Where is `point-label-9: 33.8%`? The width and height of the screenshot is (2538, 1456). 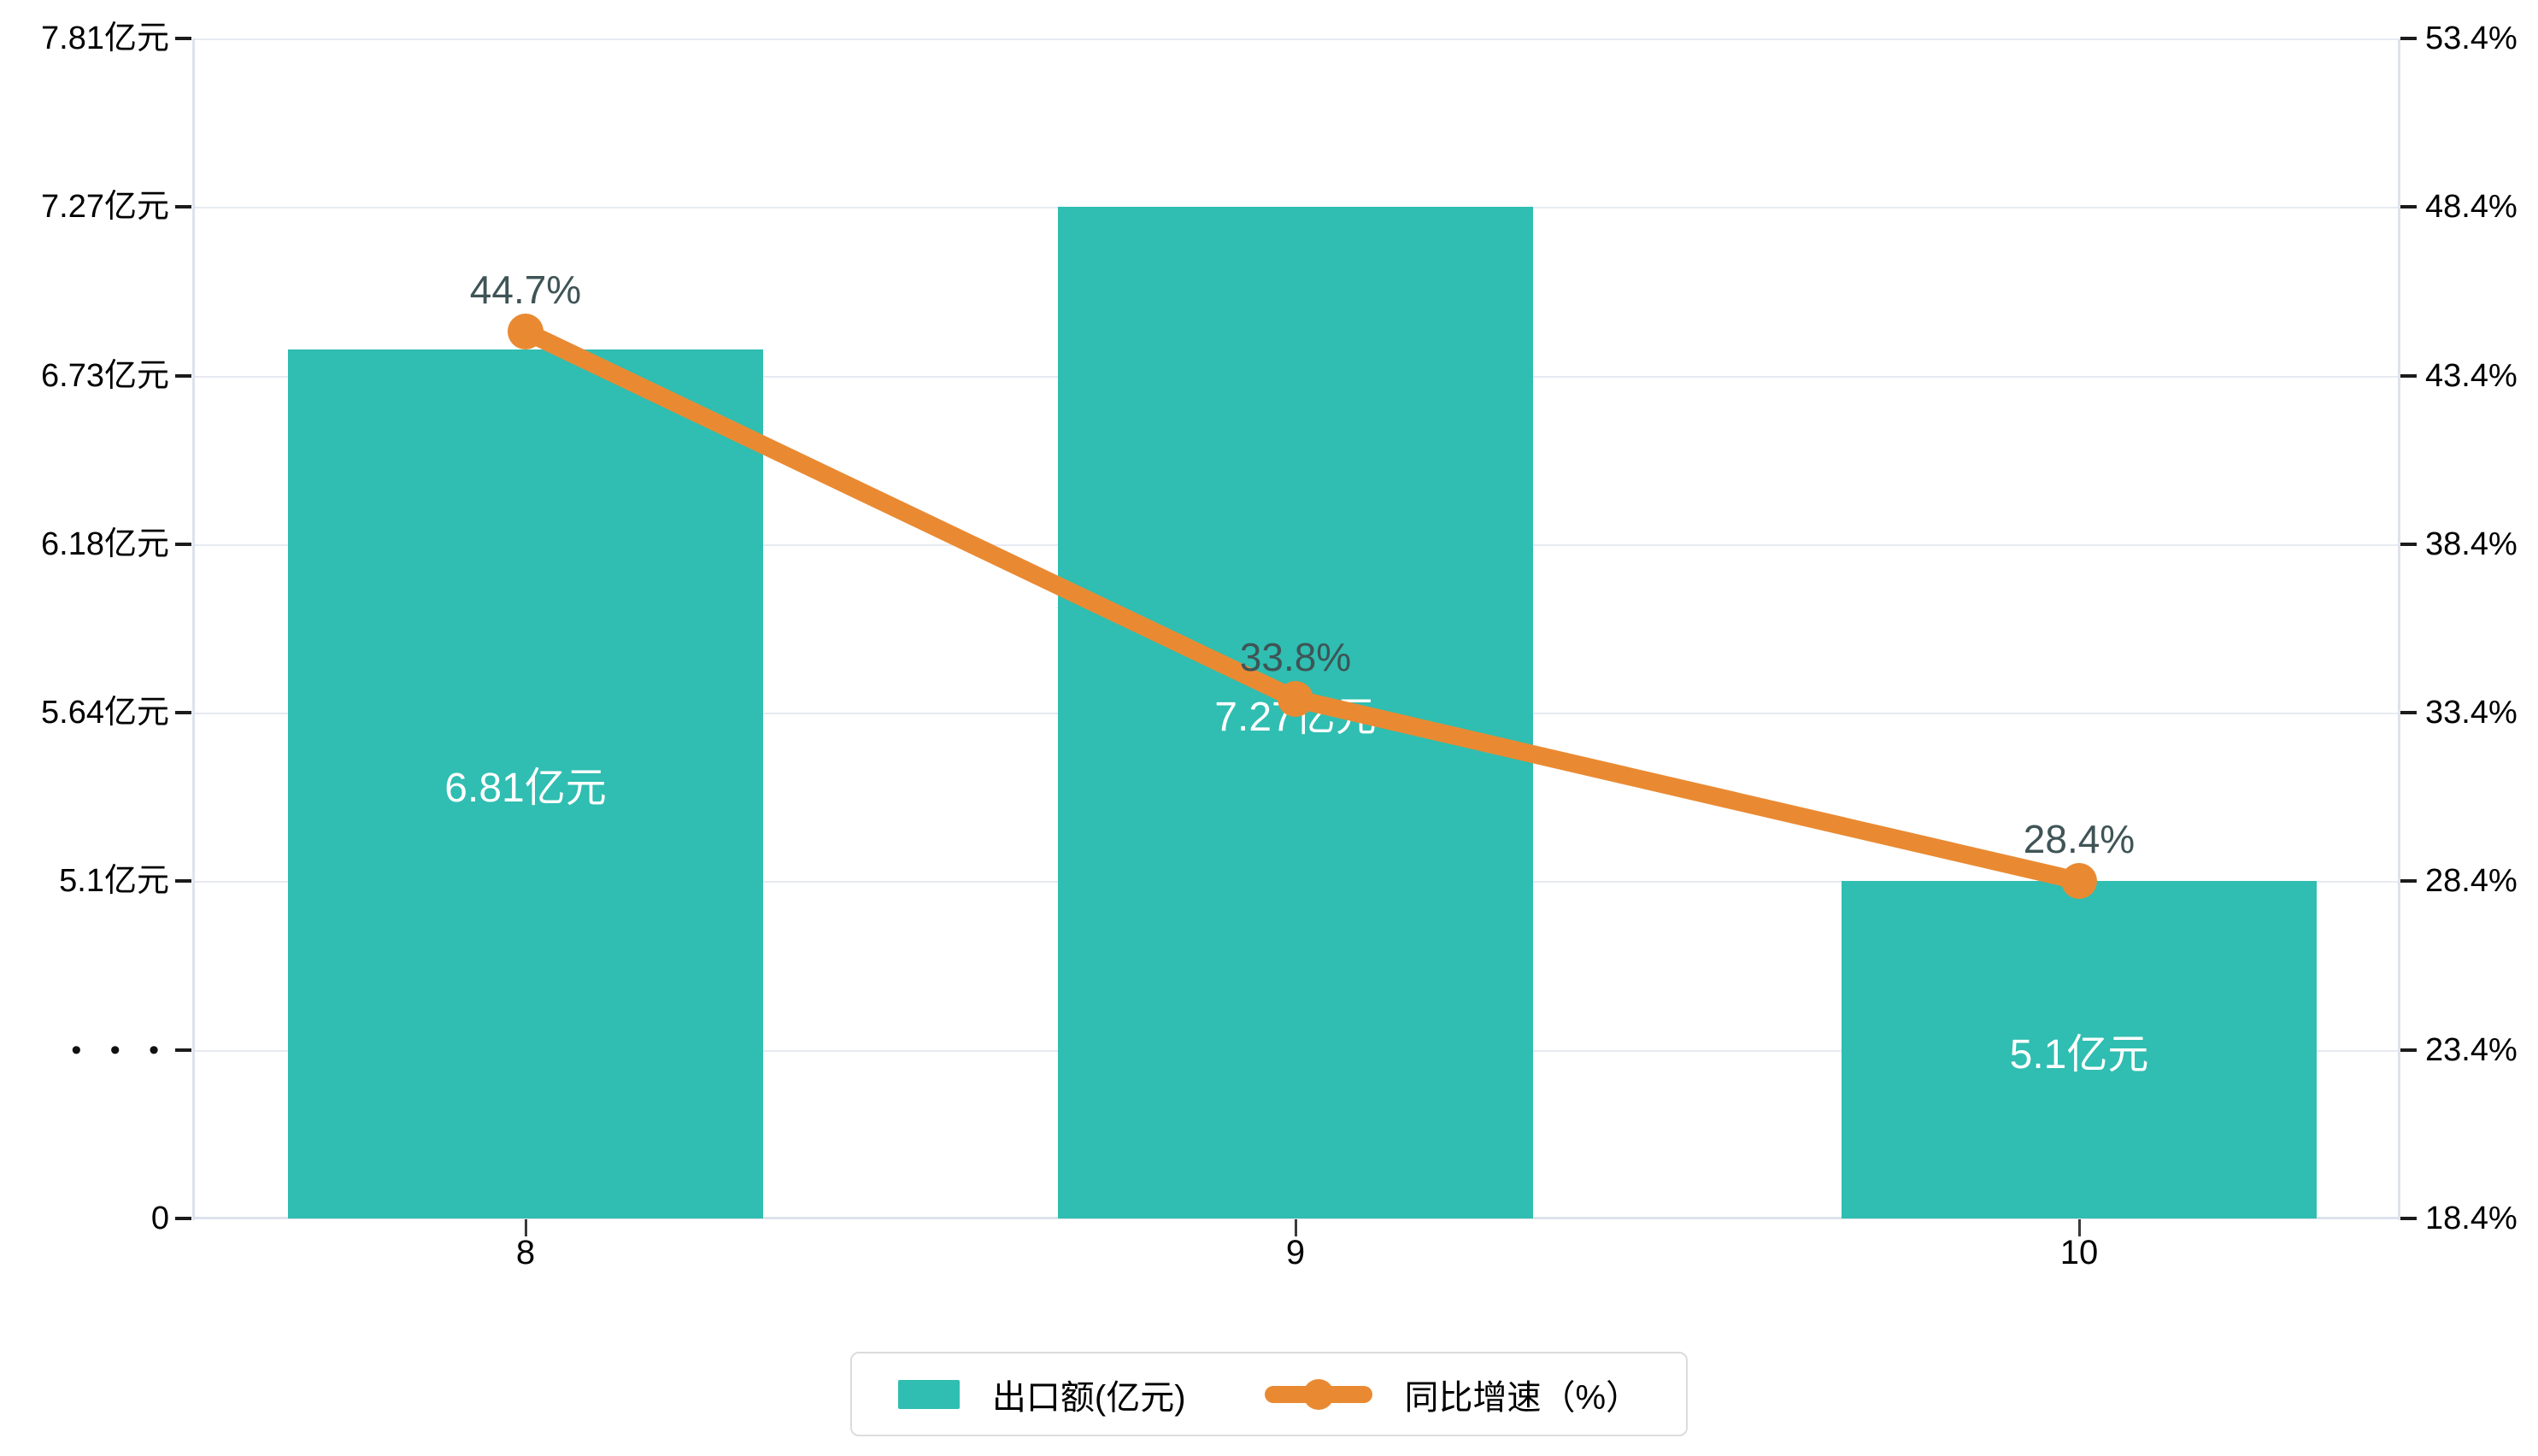 point-label-9: 33.8% is located at coordinates (1295, 657).